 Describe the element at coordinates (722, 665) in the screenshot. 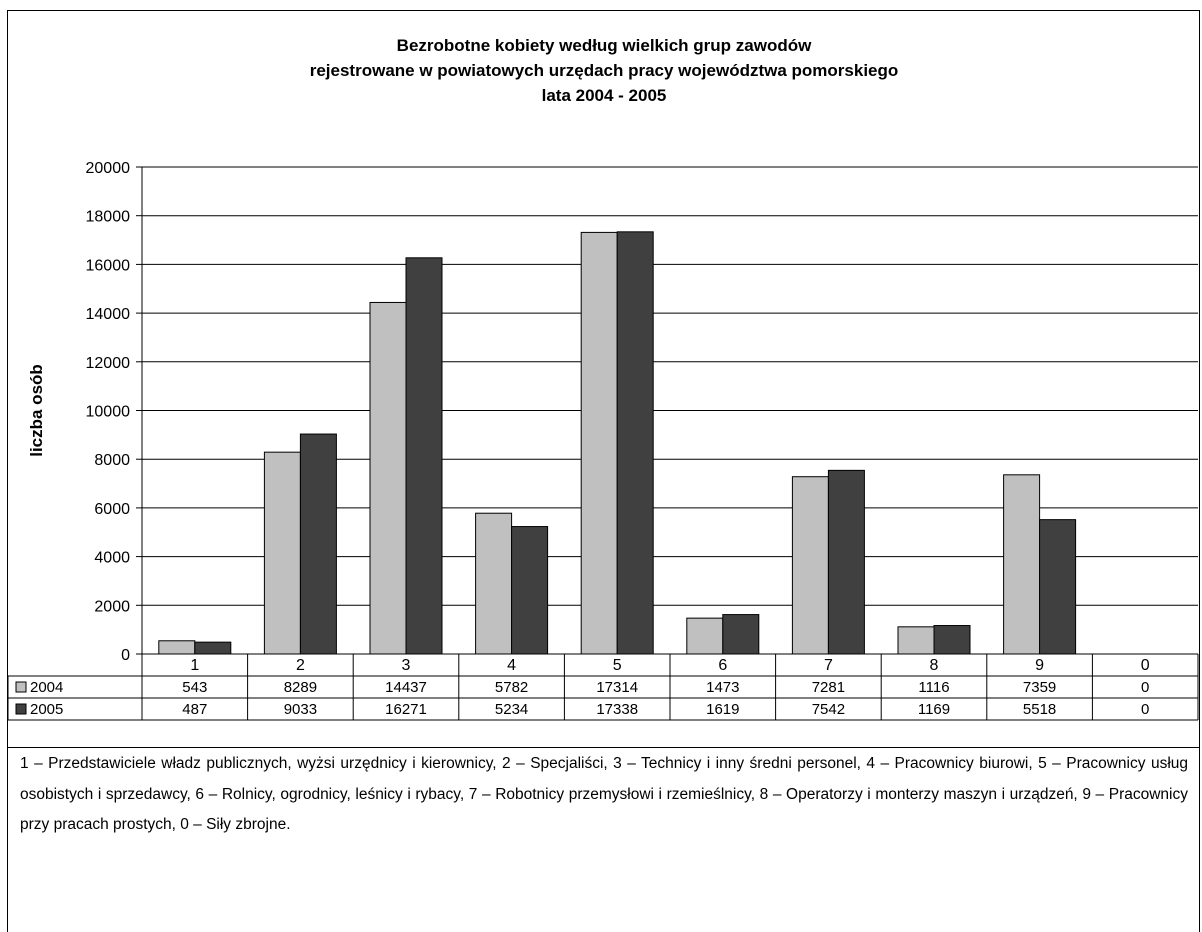

I see `x-category-label: 6` at that location.